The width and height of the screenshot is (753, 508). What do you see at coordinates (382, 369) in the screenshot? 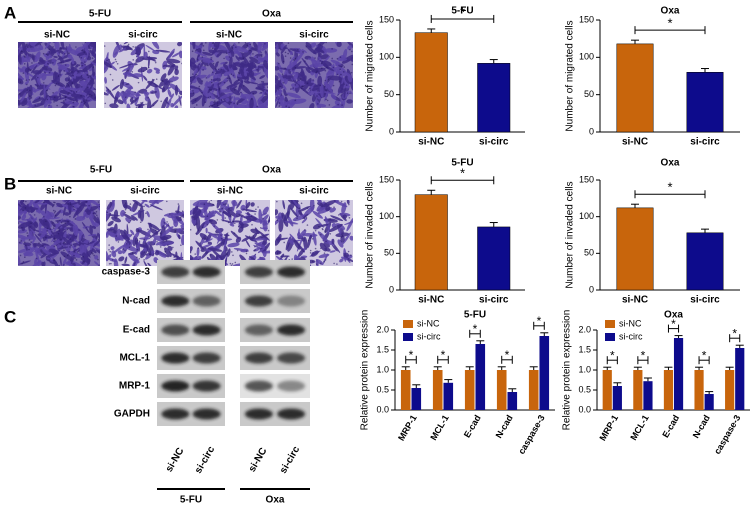
I see `y-tick-label: 1.0` at bounding box center [382, 369].